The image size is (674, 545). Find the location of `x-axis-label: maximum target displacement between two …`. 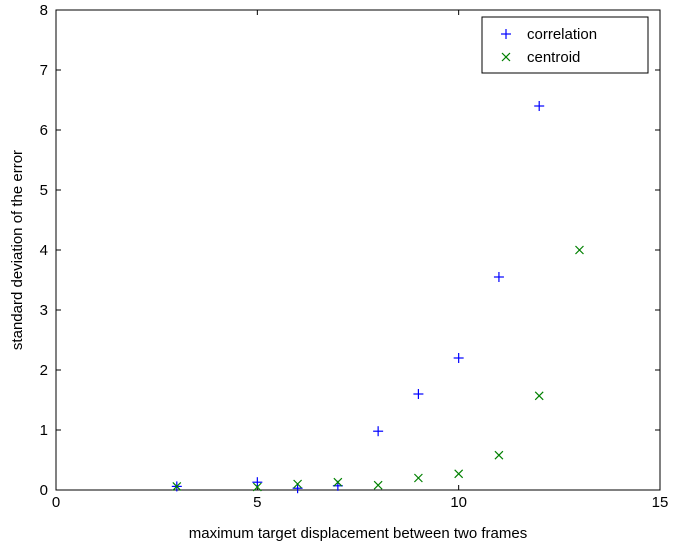

x-axis-label: maximum target displacement between two … is located at coordinates (358, 533).